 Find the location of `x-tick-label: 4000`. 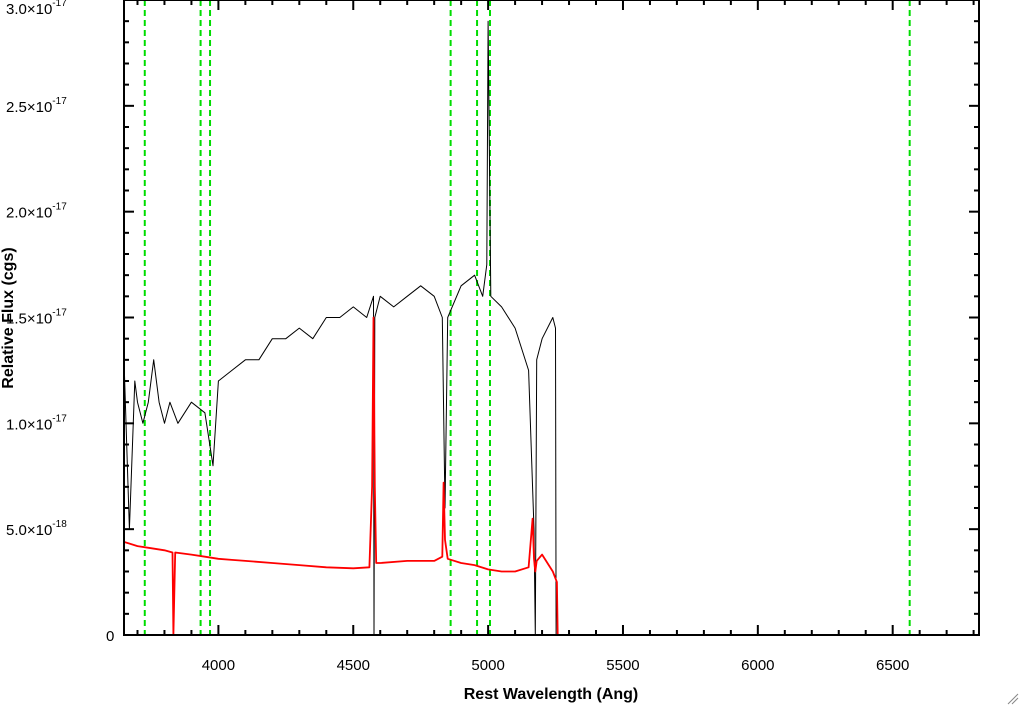

x-tick-label: 4000 is located at coordinates (218, 665).